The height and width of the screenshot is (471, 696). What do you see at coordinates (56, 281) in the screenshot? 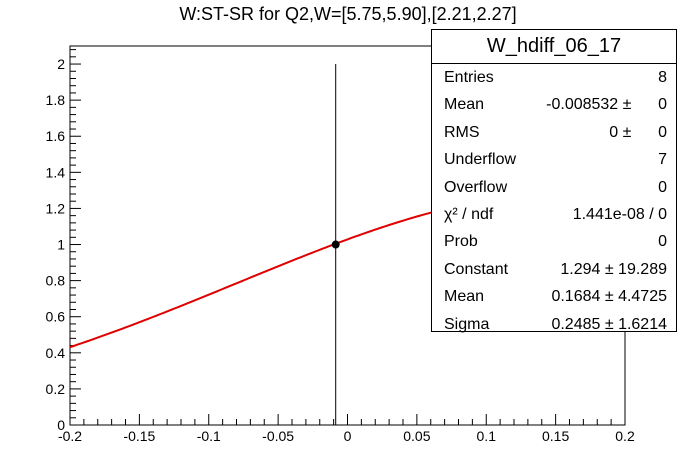
I see `y-tick-label: 0.8` at bounding box center [56, 281].